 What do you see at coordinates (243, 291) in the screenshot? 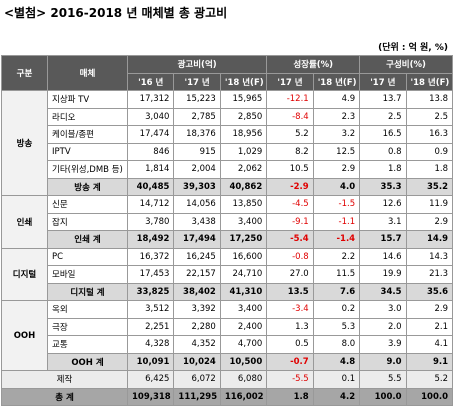
I see `value-cell: 41,310` at bounding box center [243, 291].